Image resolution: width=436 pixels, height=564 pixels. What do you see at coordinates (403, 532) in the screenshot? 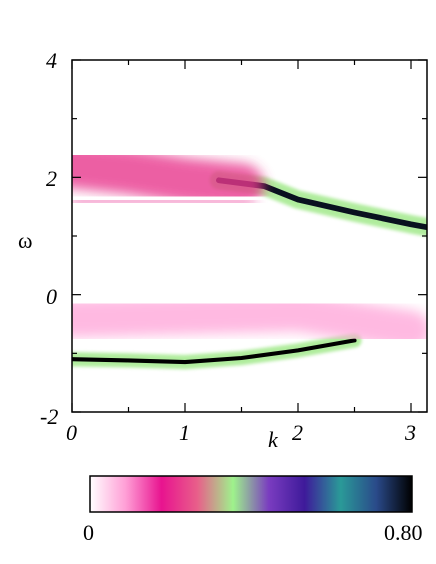
I see `colorbar-max-label: 0.80` at bounding box center [403, 532].